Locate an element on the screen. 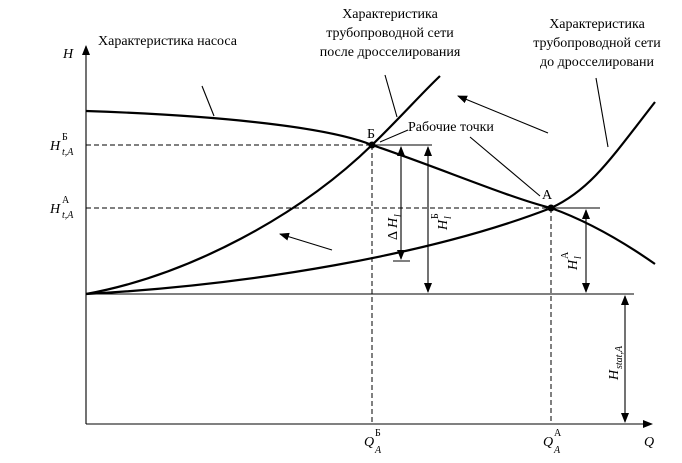 The height and width of the screenshot is (463, 682). leader-wp-a is located at coordinates (505, 166).